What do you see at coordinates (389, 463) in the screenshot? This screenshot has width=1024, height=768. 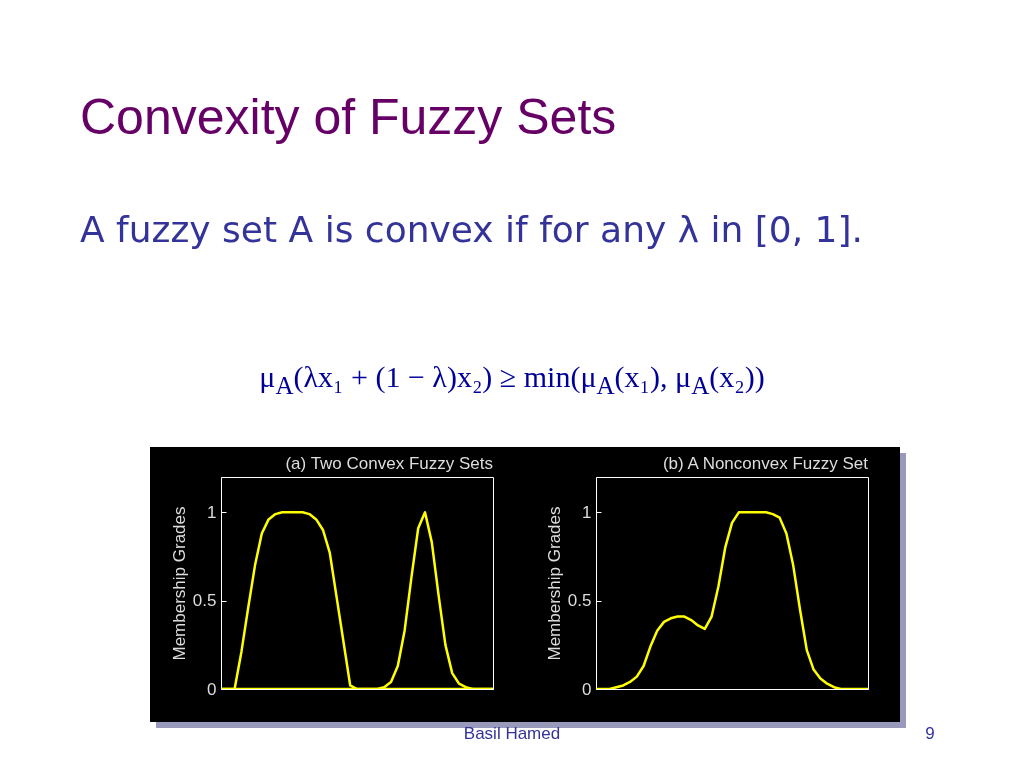 I see `chart-title: (a) Two Convex Fuzzy Sets` at bounding box center [389, 463].